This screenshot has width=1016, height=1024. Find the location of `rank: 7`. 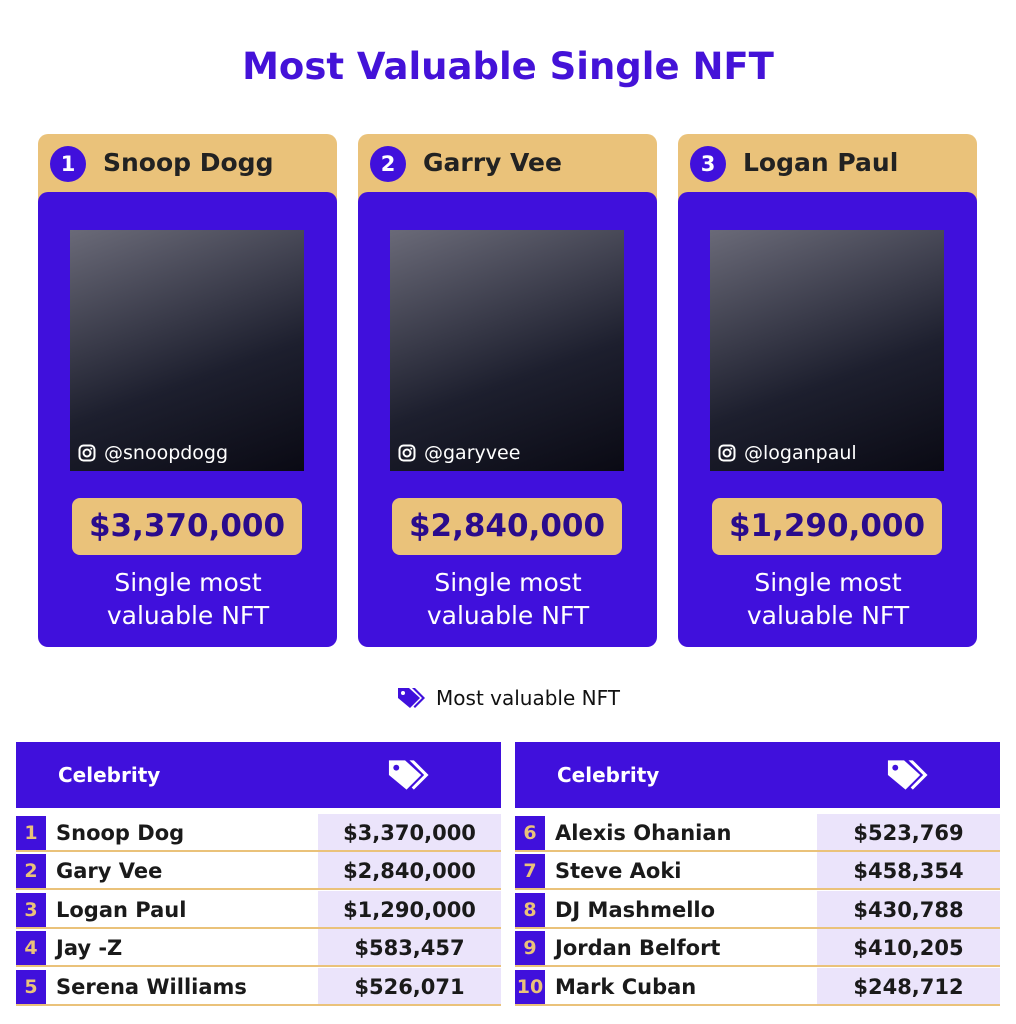

rank: 7 is located at coordinates (530, 871).